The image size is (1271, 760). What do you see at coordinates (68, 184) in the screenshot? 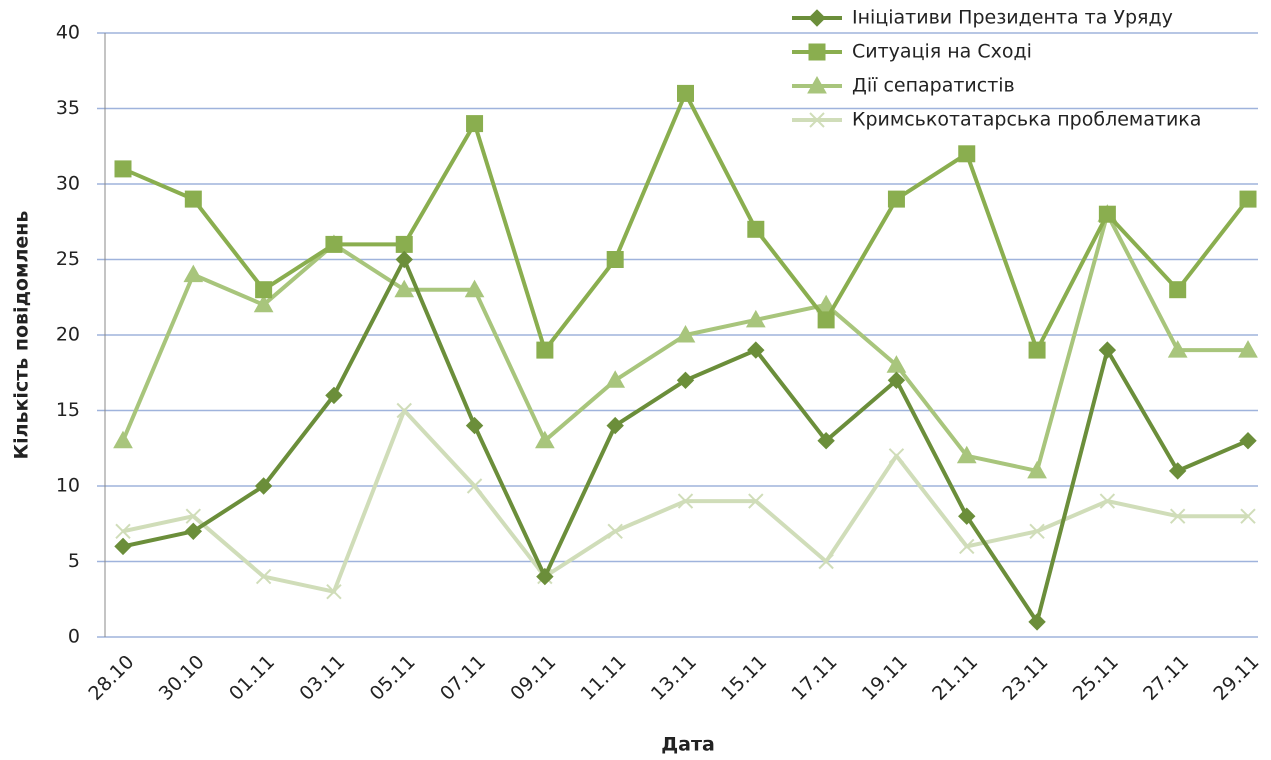
I see `y-tick-label: 30` at bounding box center [68, 184].